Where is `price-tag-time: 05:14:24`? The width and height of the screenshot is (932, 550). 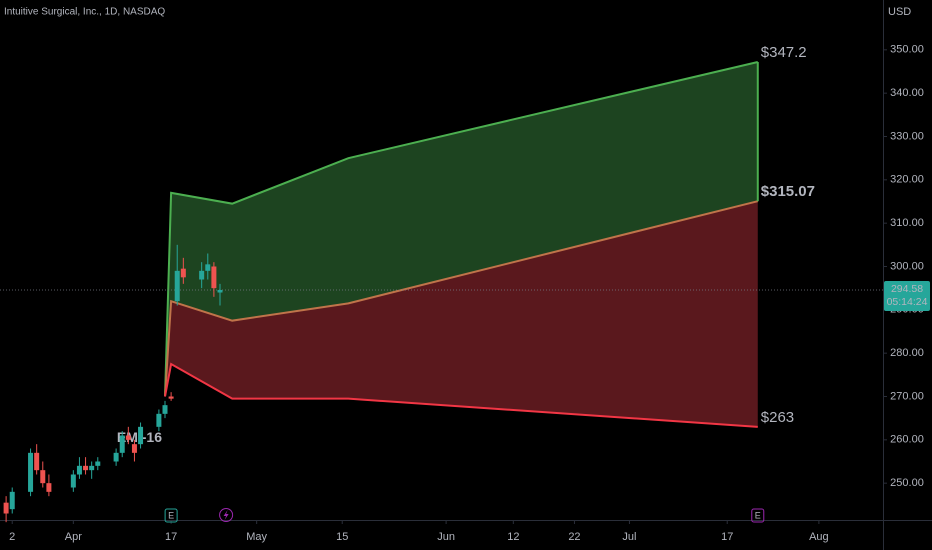
price-tag-time: 05:14:24 is located at coordinates (907, 302).